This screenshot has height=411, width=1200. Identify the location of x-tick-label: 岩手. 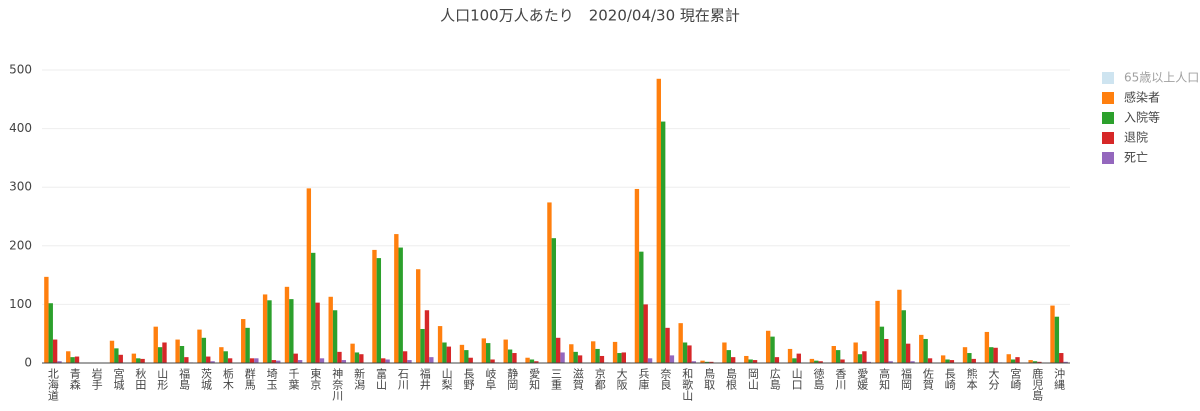
(96, 379).